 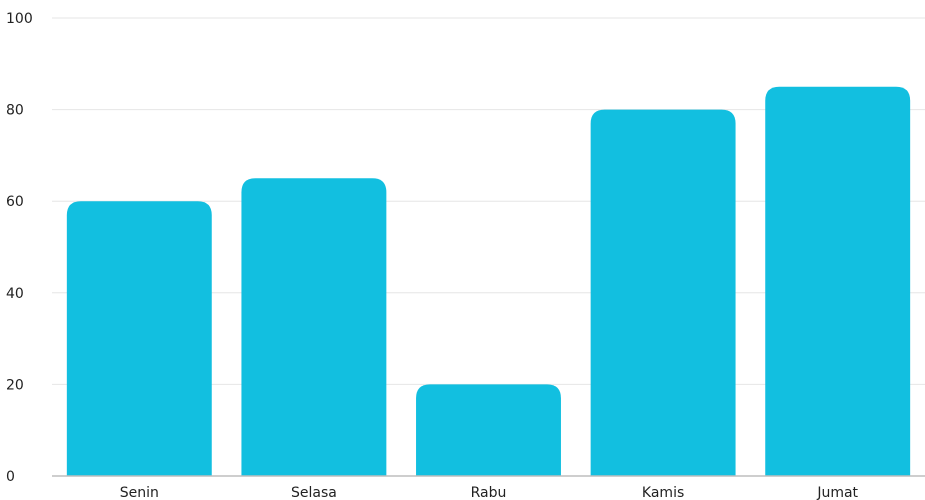 What do you see at coordinates (314, 327) in the screenshot?
I see `bar-selasa` at bounding box center [314, 327].